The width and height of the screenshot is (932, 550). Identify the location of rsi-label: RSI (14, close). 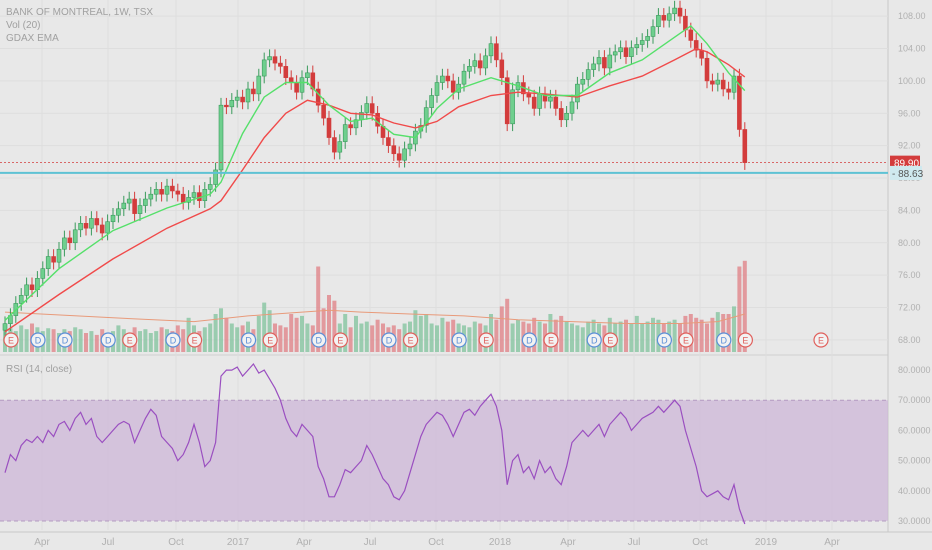
(39, 369).